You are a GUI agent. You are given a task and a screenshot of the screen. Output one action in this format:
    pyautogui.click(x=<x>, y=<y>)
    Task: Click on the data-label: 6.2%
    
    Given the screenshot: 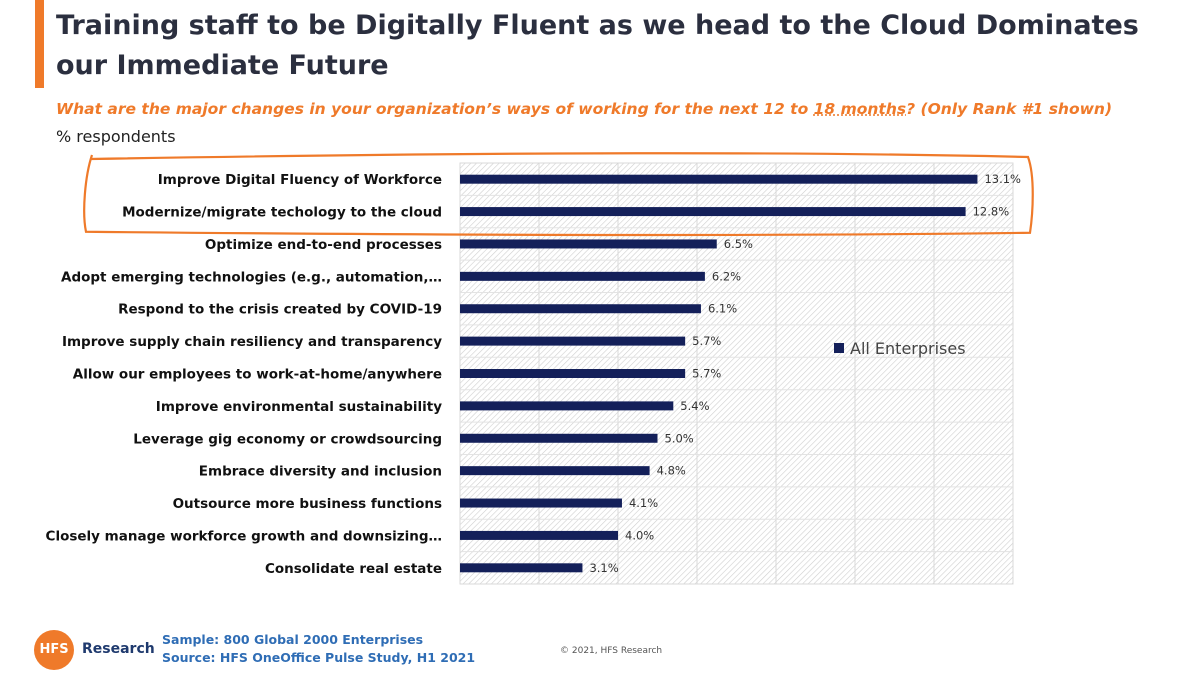 What is the action you would take?
    pyautogui.click(x=726, y=276)
    